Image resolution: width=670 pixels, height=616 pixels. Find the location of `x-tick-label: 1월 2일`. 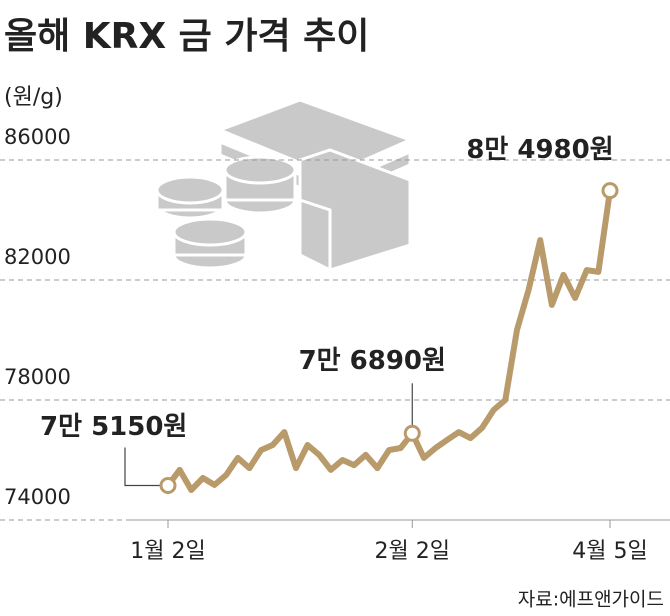

x-tick-label: 1월 2일 is located at coordinates (167, 551).